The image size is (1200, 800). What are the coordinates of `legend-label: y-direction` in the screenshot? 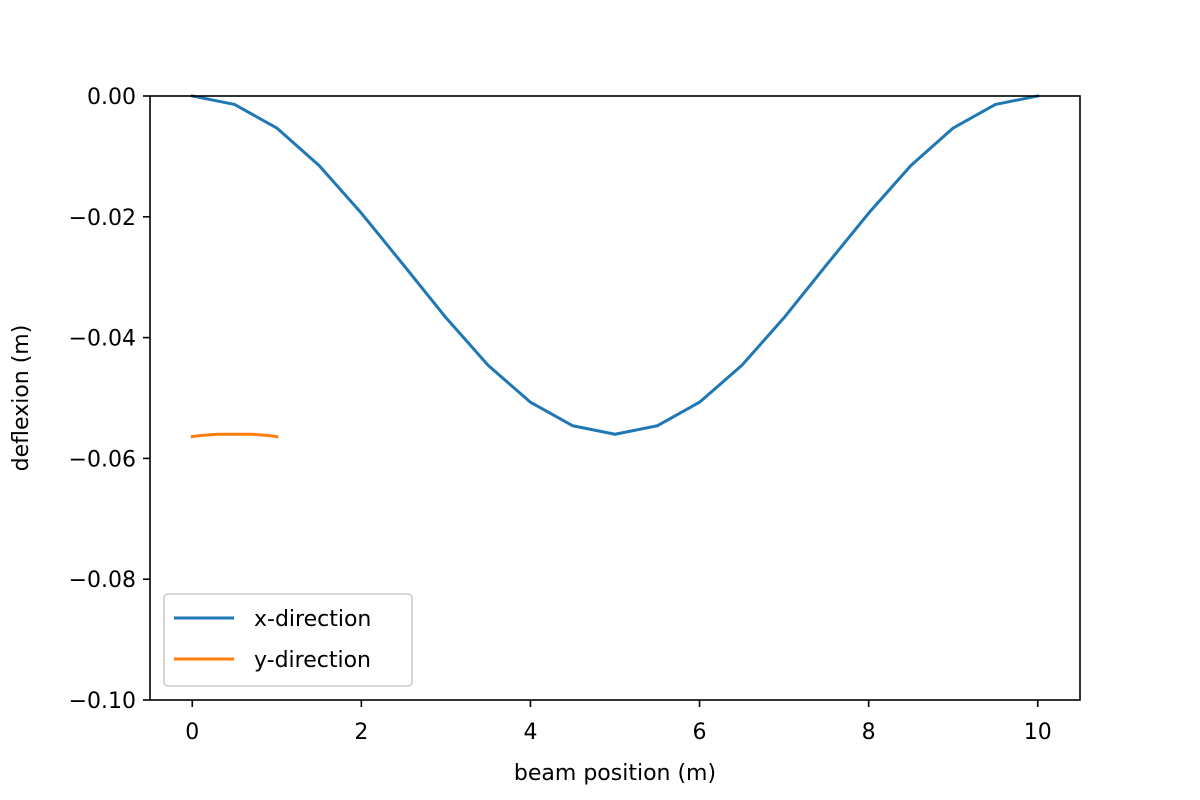 It's located at (312, 660).